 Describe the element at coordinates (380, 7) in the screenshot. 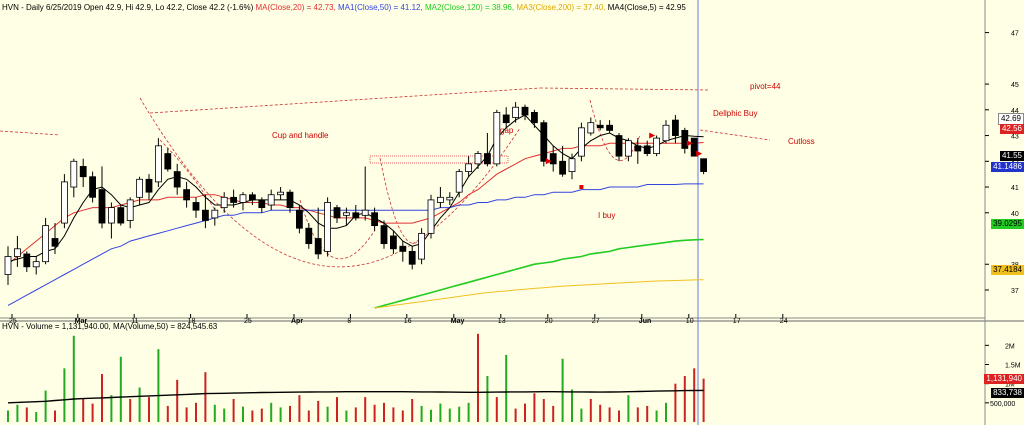

I see `price-header-ma1: MA1(Close,50) = 41.12,` at that location.